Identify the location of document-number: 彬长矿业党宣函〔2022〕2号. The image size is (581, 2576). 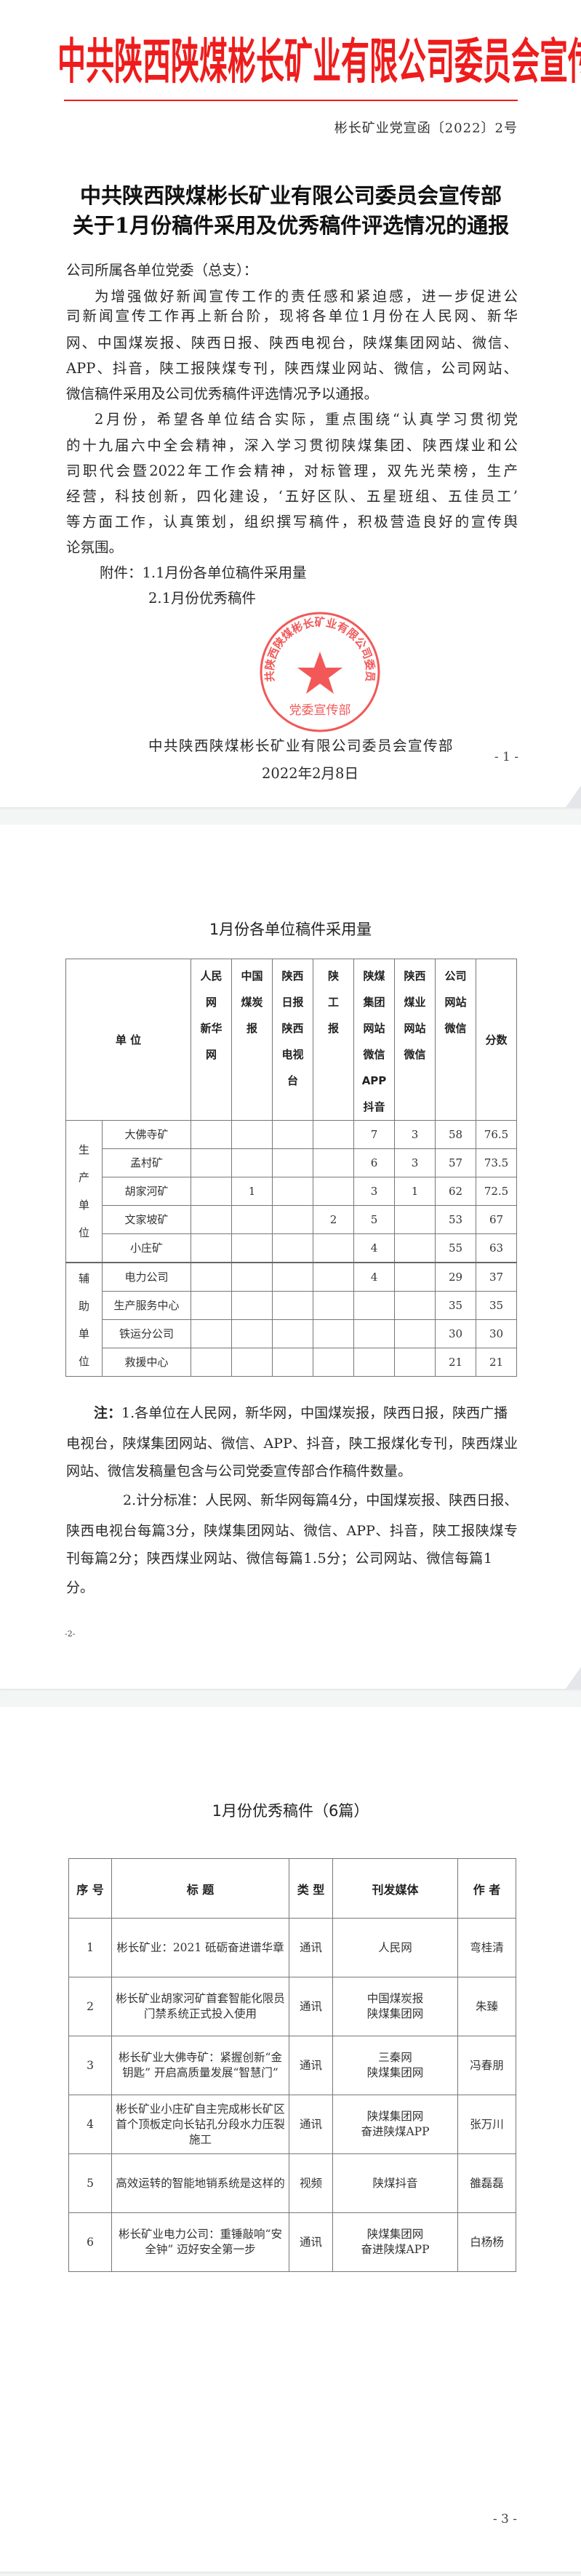
(426, 128).